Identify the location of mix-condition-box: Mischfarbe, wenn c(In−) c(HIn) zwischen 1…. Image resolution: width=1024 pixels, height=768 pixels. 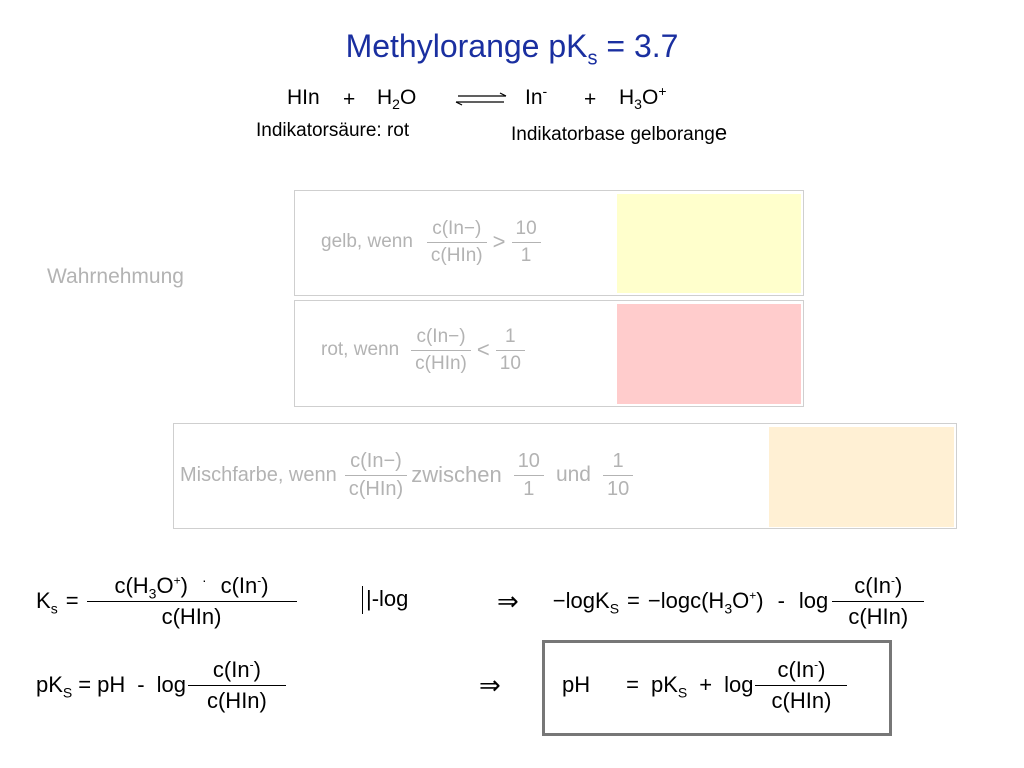
(565, 476).